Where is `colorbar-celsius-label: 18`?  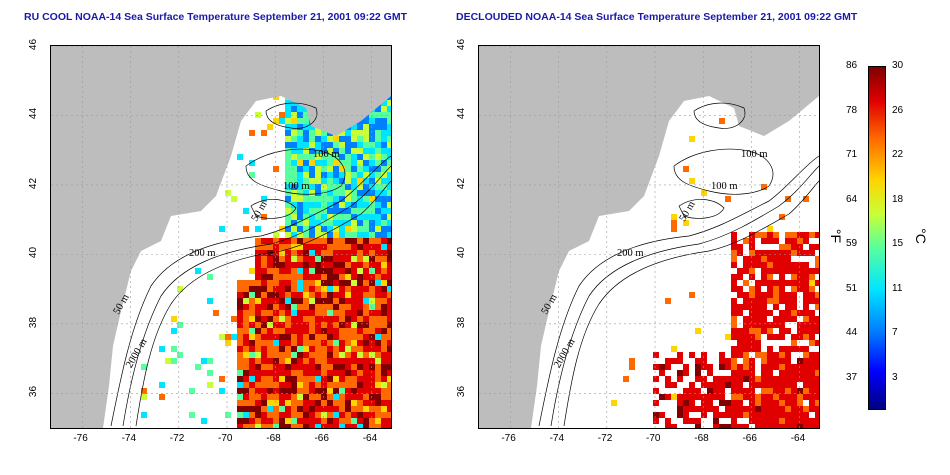 colorbar-celsius-label: 18 is located at coordinates (898, 199).